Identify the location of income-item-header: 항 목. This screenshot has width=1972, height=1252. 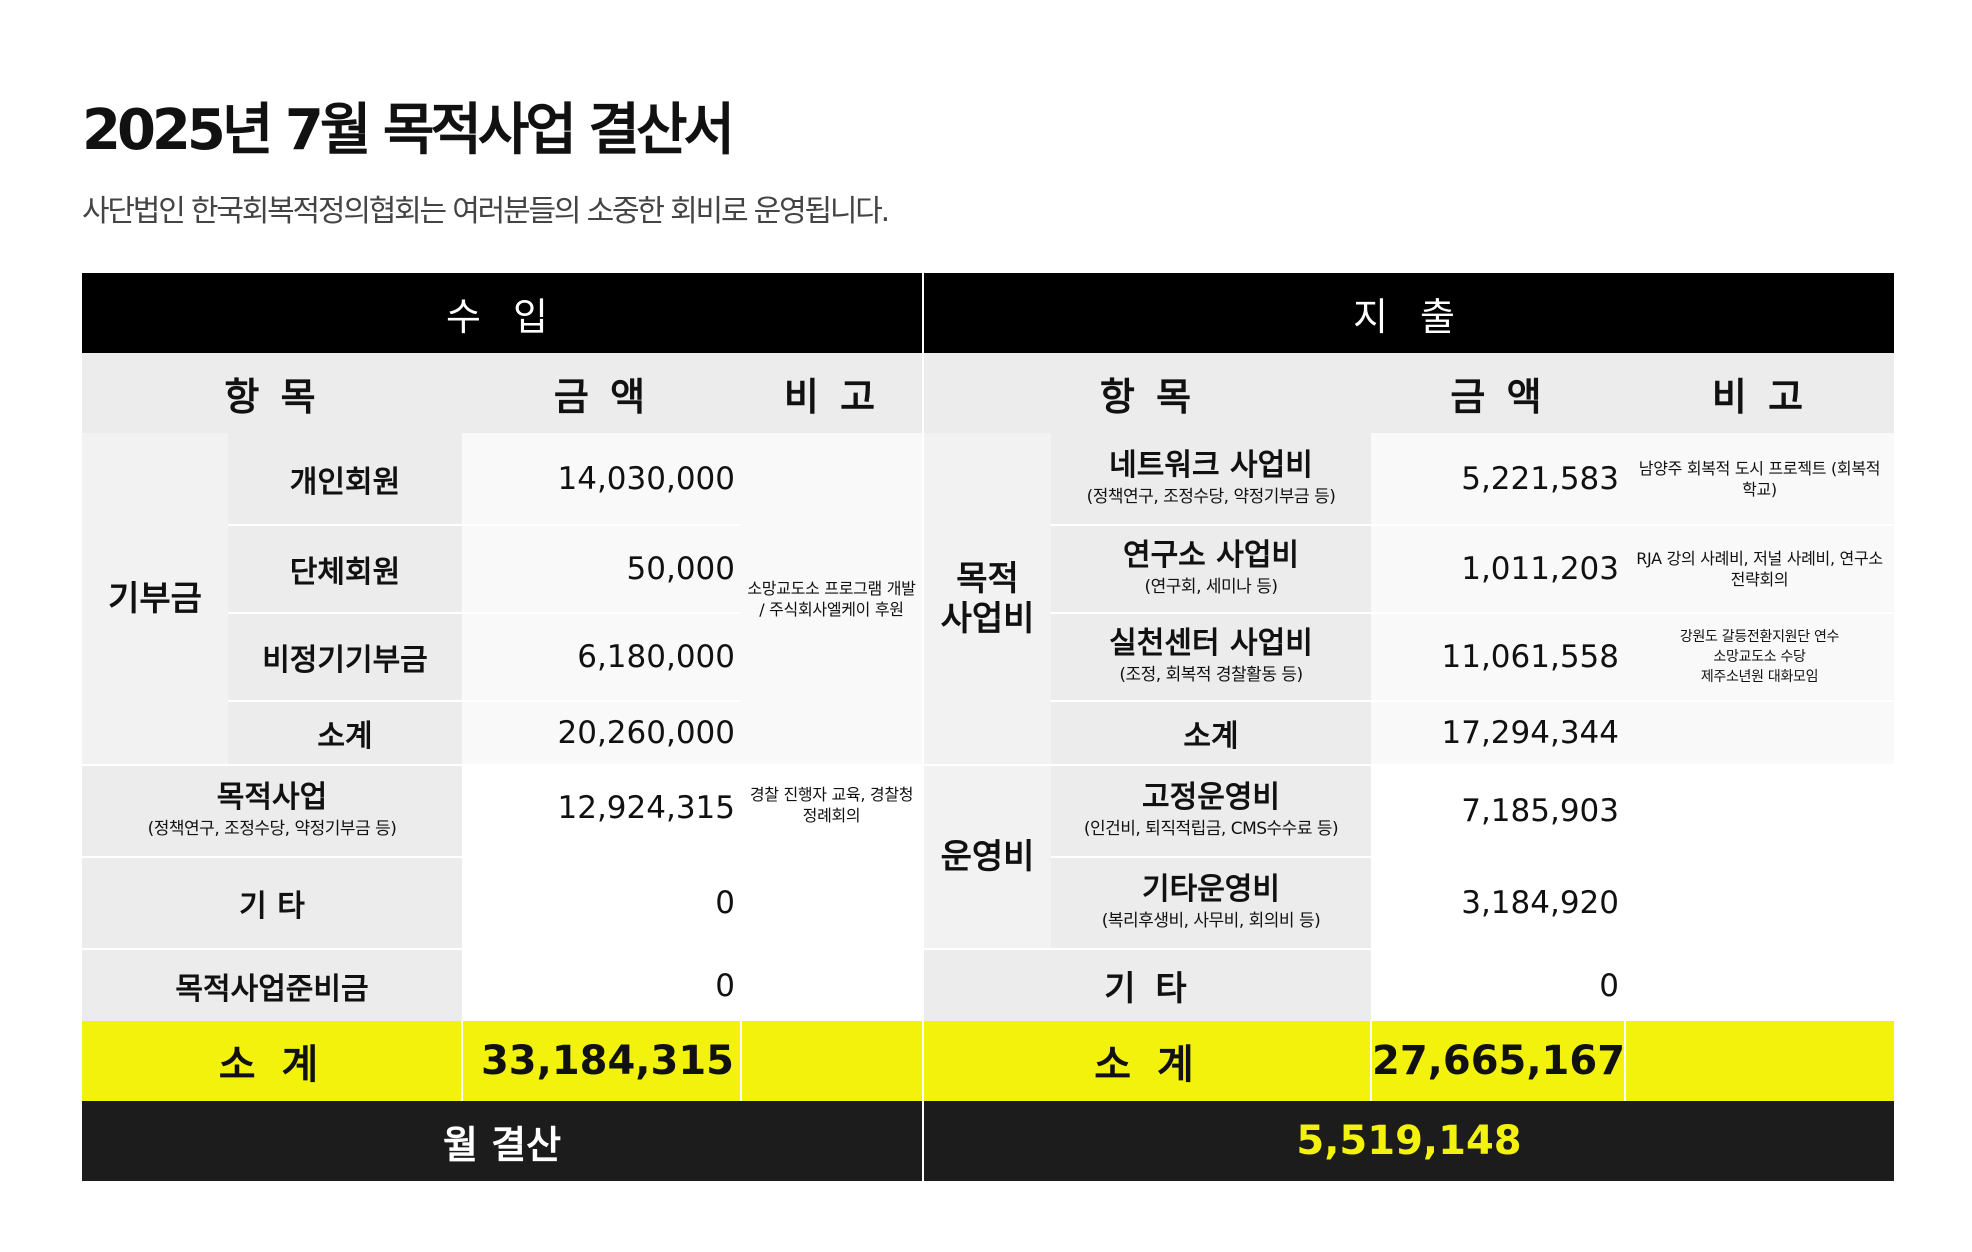
(272, 393).